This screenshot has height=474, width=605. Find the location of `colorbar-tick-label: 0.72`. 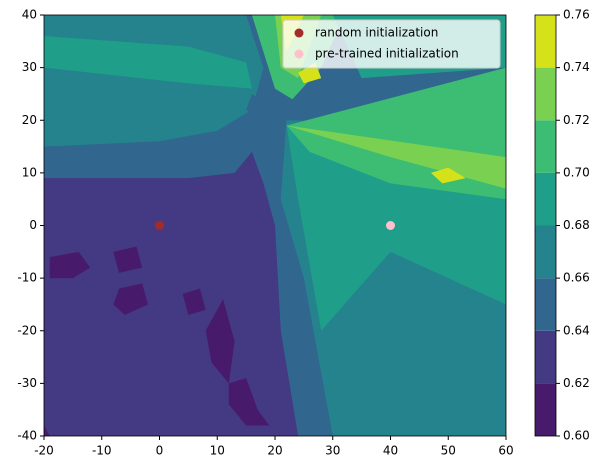

colorbar-tick-label: 0.72 is located at coordinates (576, 120).